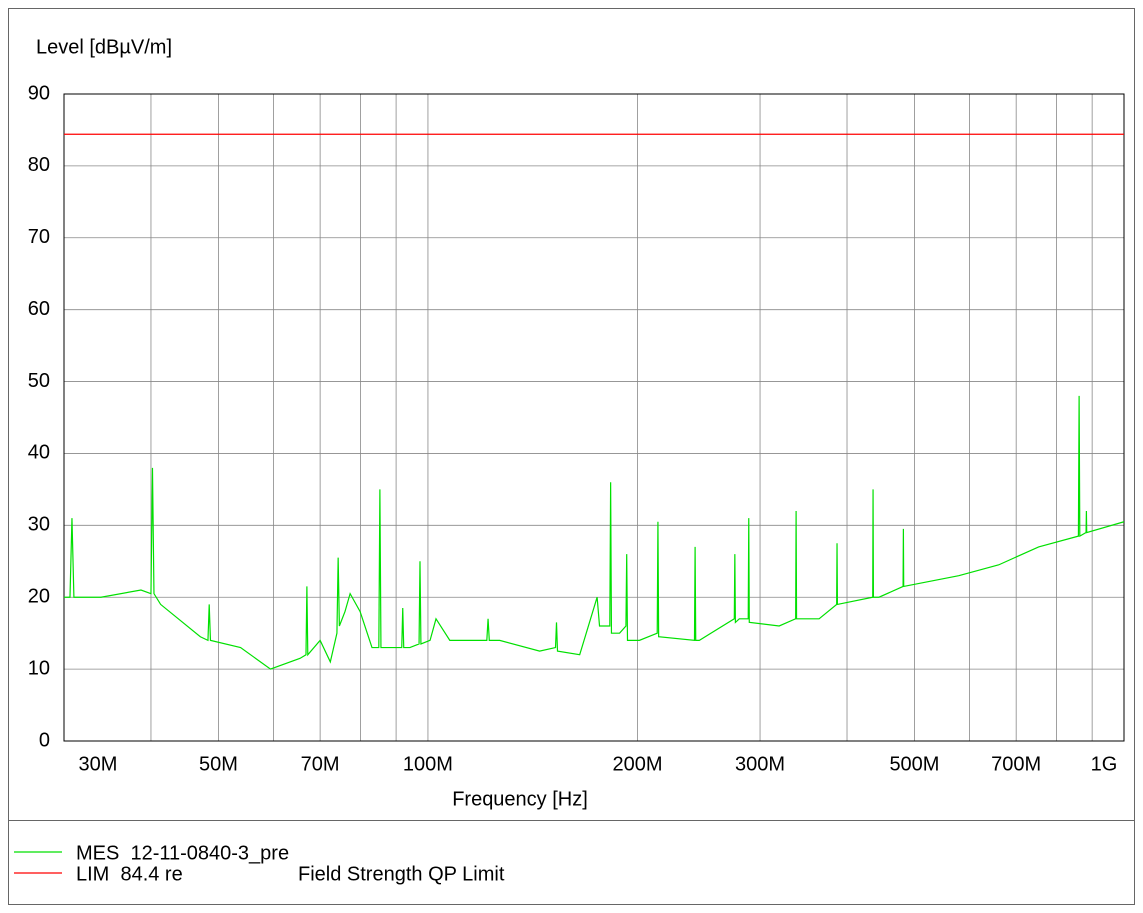  What do you see at coordinates (428, 764) in the screenshot?
I see `x-tick-label: 100M` at bounding box center [428, 764].